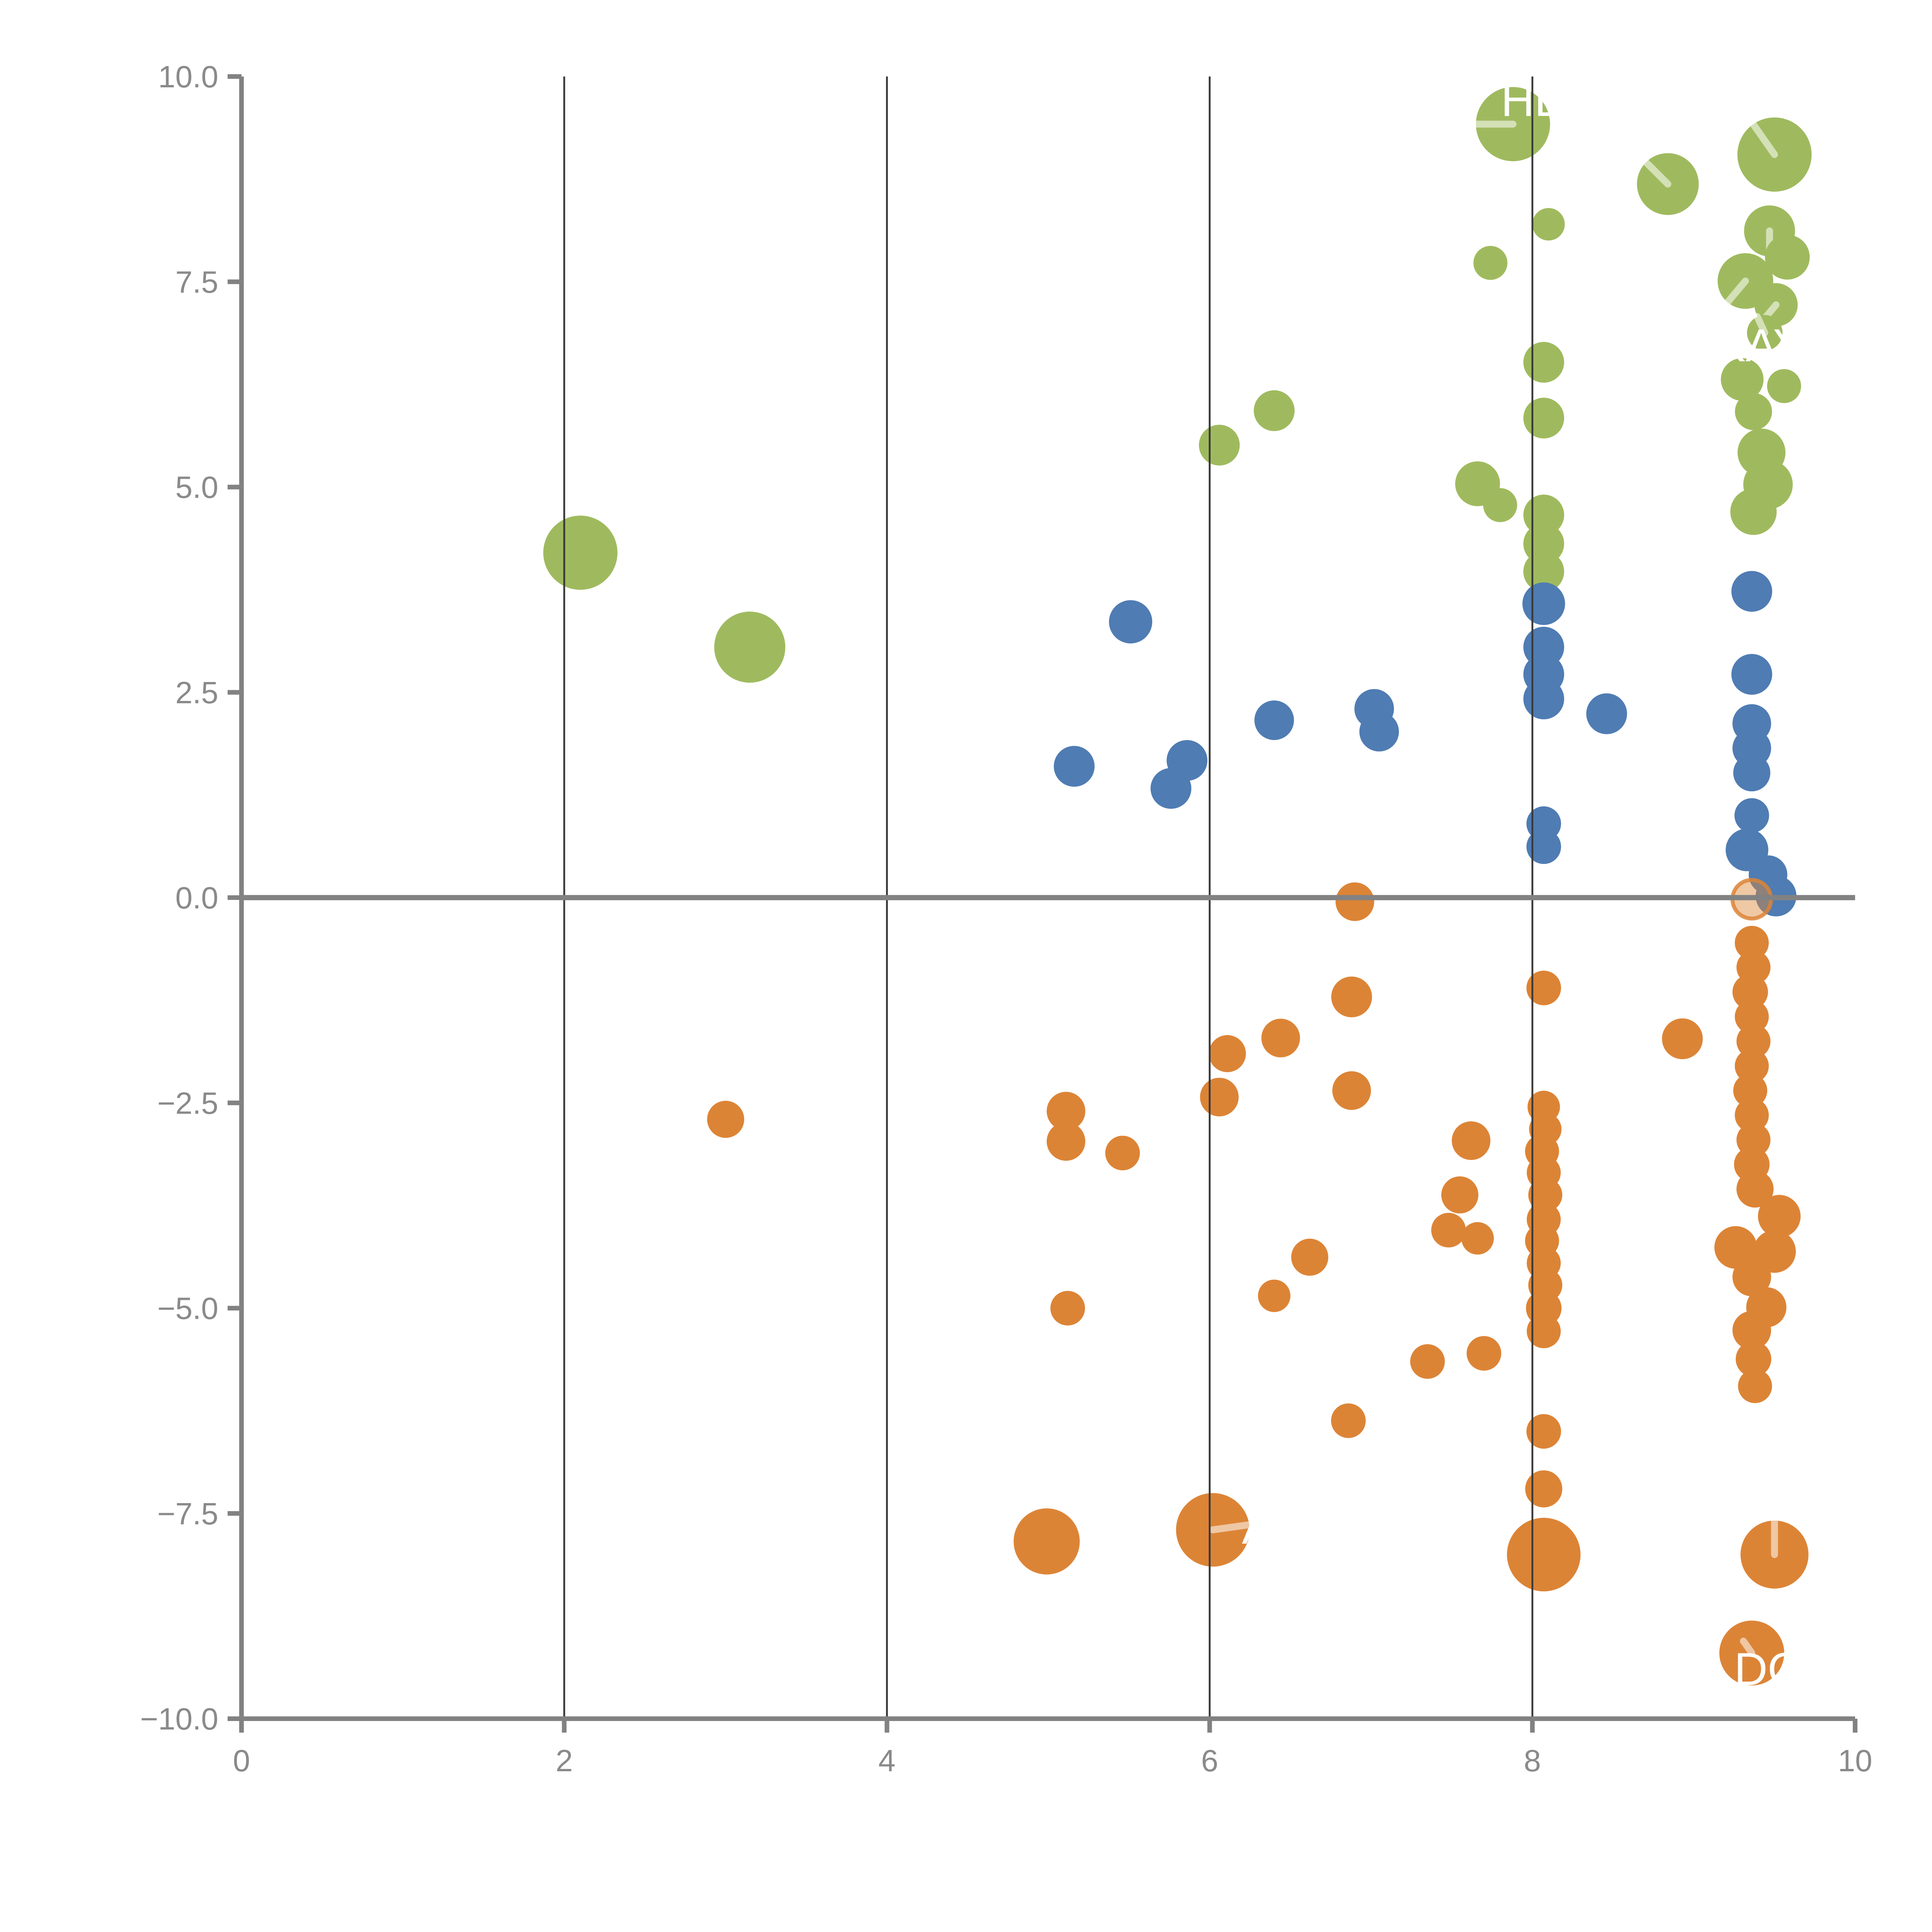 The image size is (1932, 1932). Describe the element at coordinates (1210, 1760) in the screenshot. I see `x-tick-label: 6` at that location.